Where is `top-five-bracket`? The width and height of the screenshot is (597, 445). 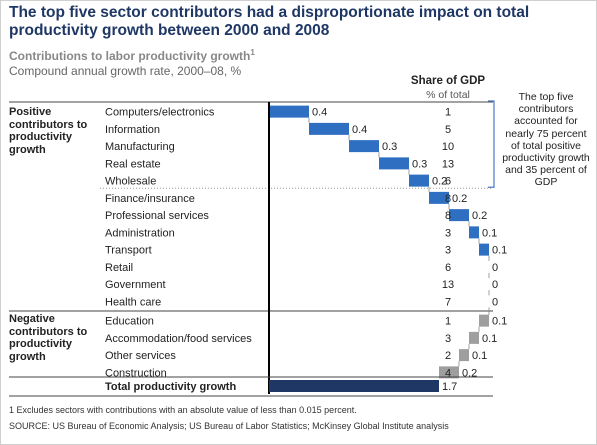
top-five-bracket is located at coordinates (491, 144).